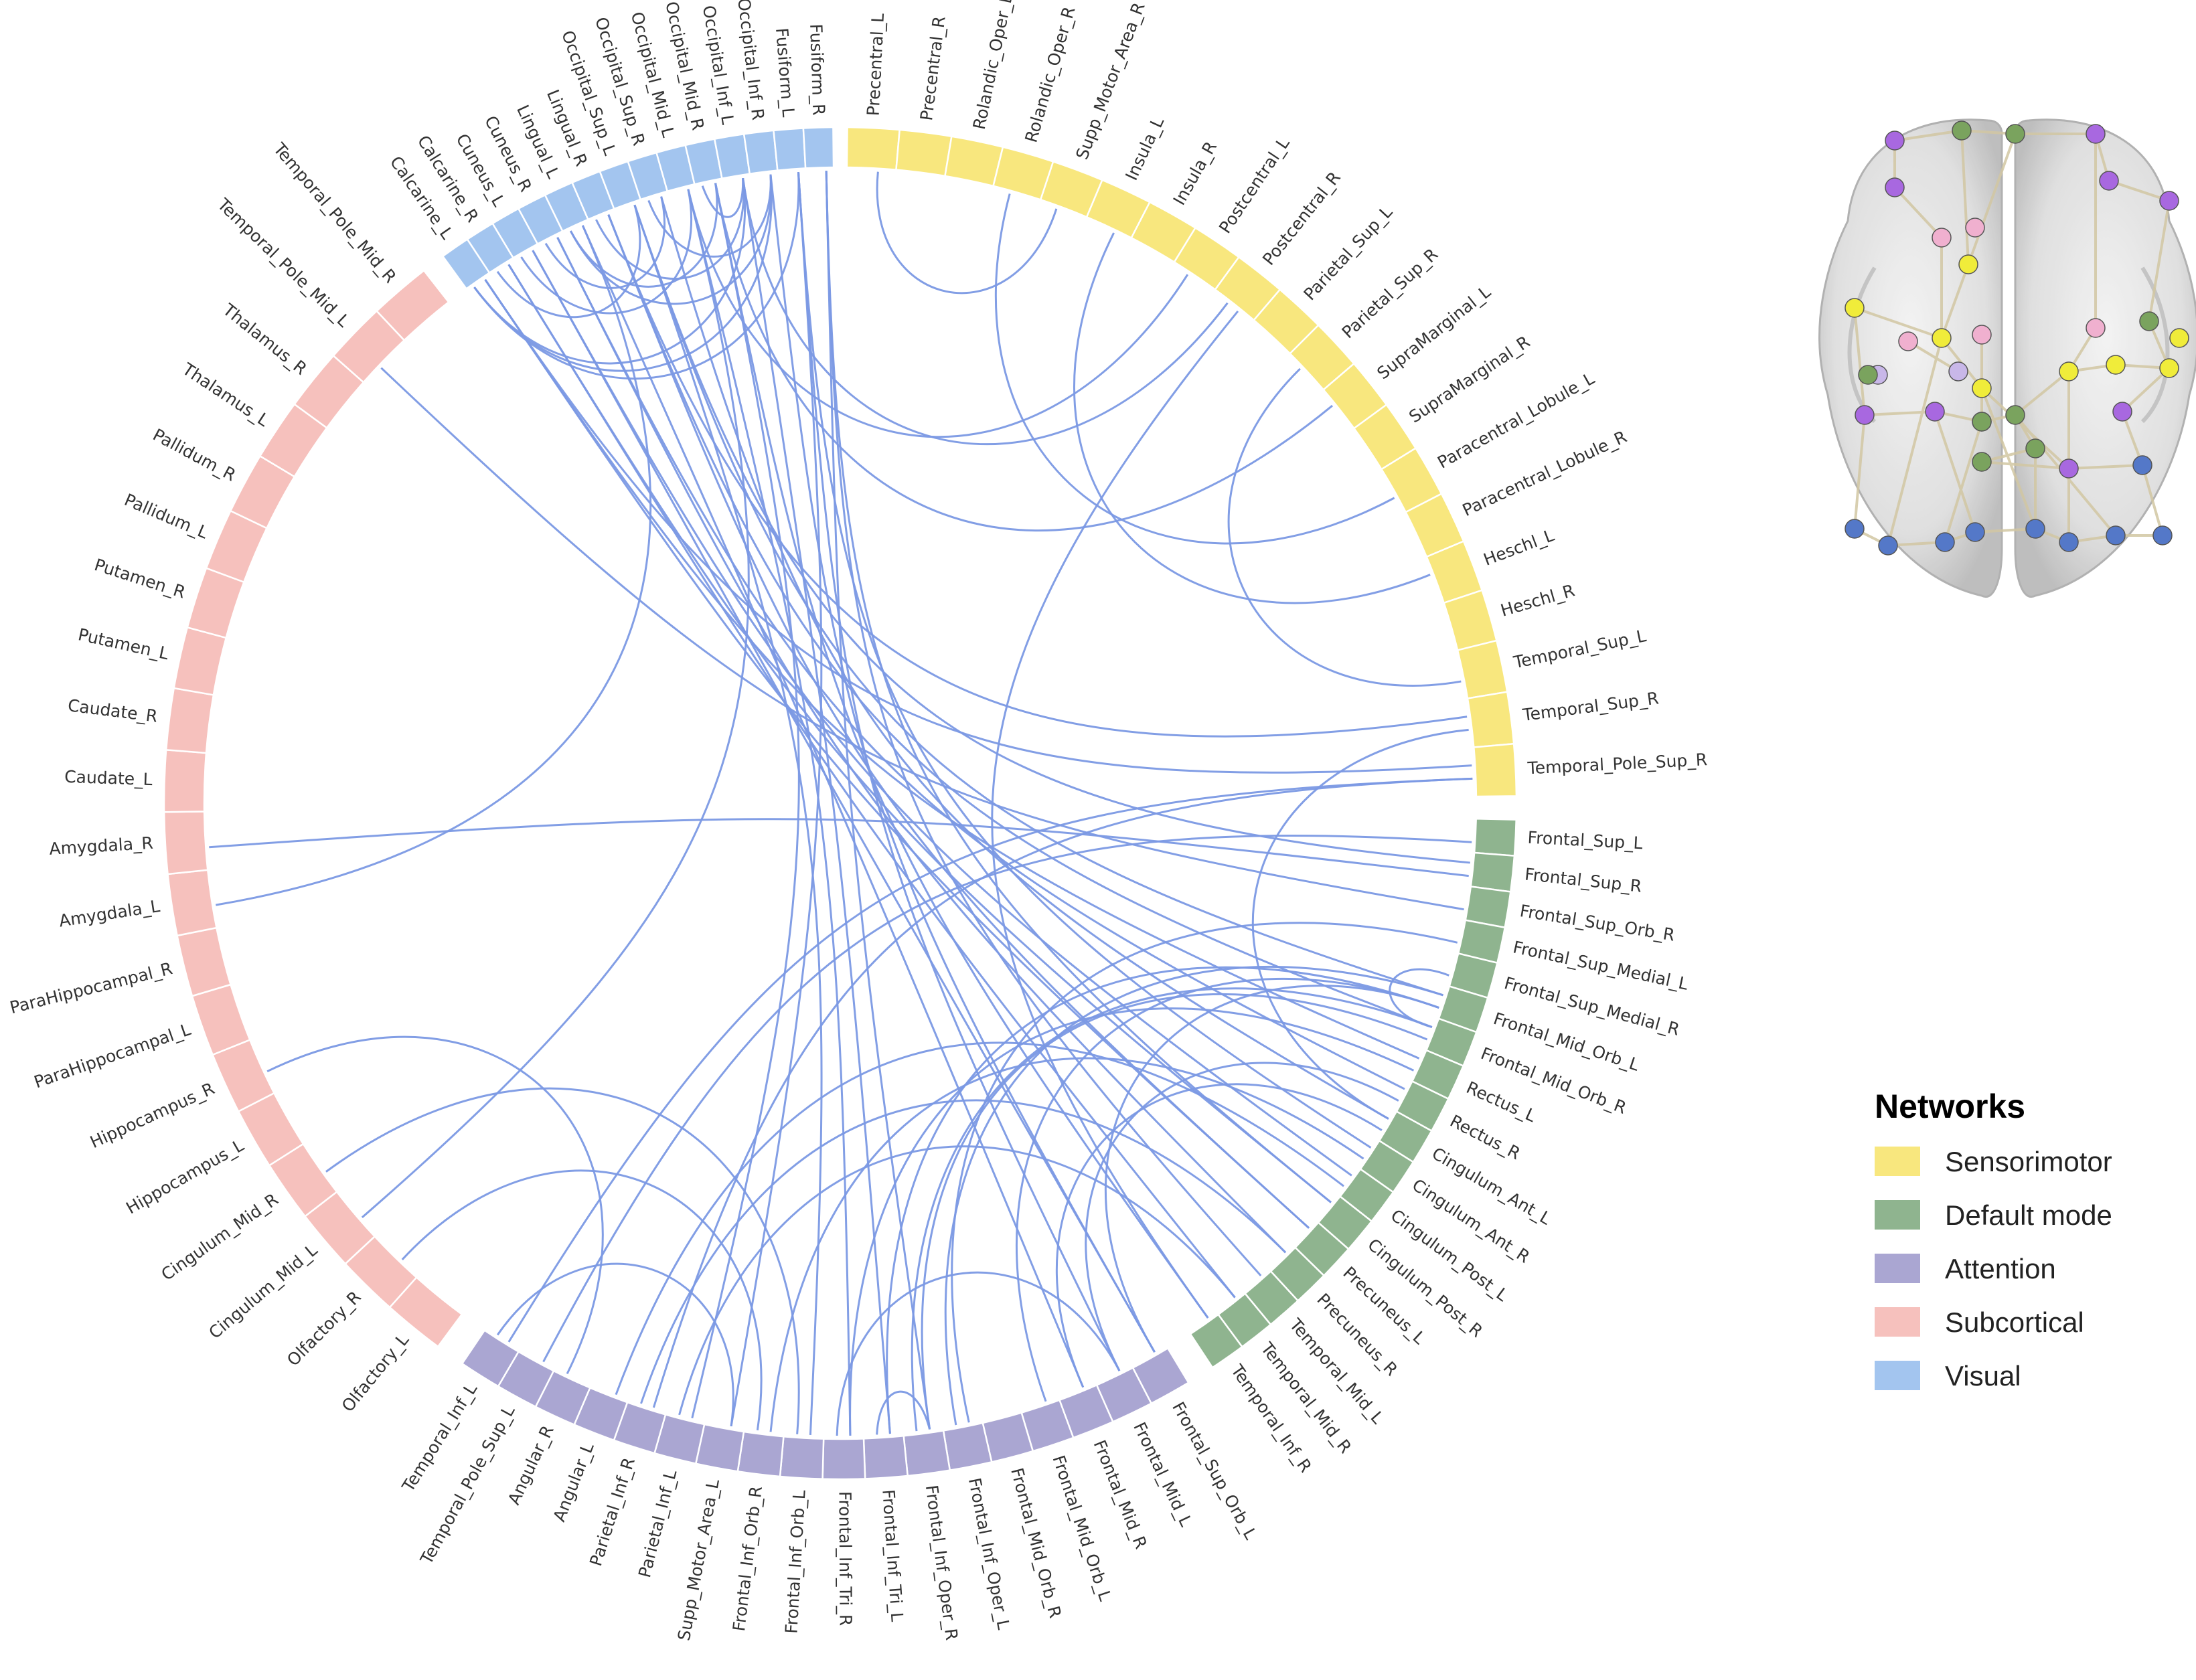 The width and height of the screenshot is (2196, 1680). What do you see at coordinates (195, 455) in the screenshot?
I see `region-label: Pallidum_R` at bounding box center [195, 455].